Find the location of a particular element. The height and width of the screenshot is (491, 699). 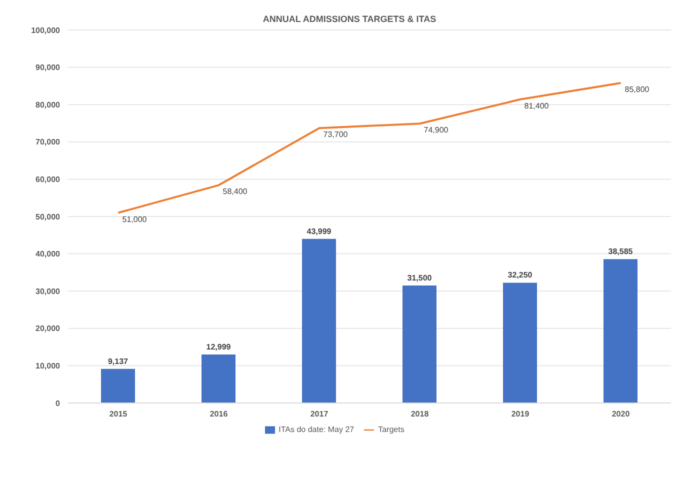

data-label: 9,137 is located at coordinates (118, 361).